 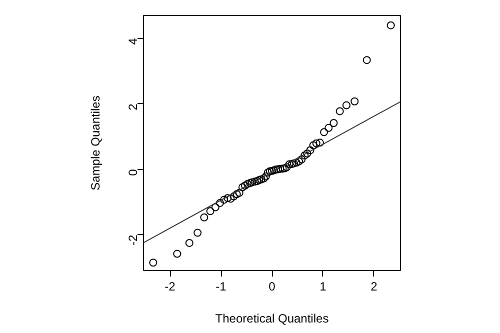 I want to click on y-axis-title: Sample Quantiles, so click(x=95, y=143).